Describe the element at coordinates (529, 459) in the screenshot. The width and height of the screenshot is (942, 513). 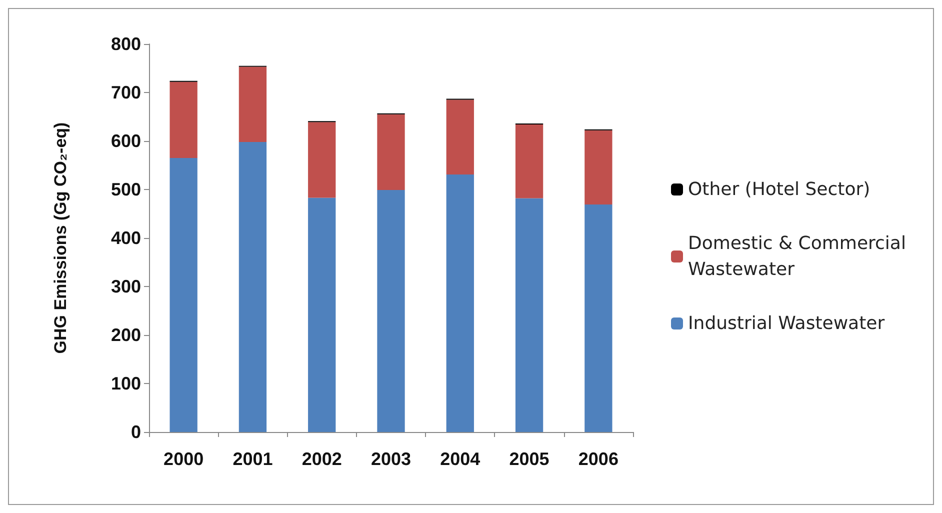
I see `x-tick-label: 2005` at that location.